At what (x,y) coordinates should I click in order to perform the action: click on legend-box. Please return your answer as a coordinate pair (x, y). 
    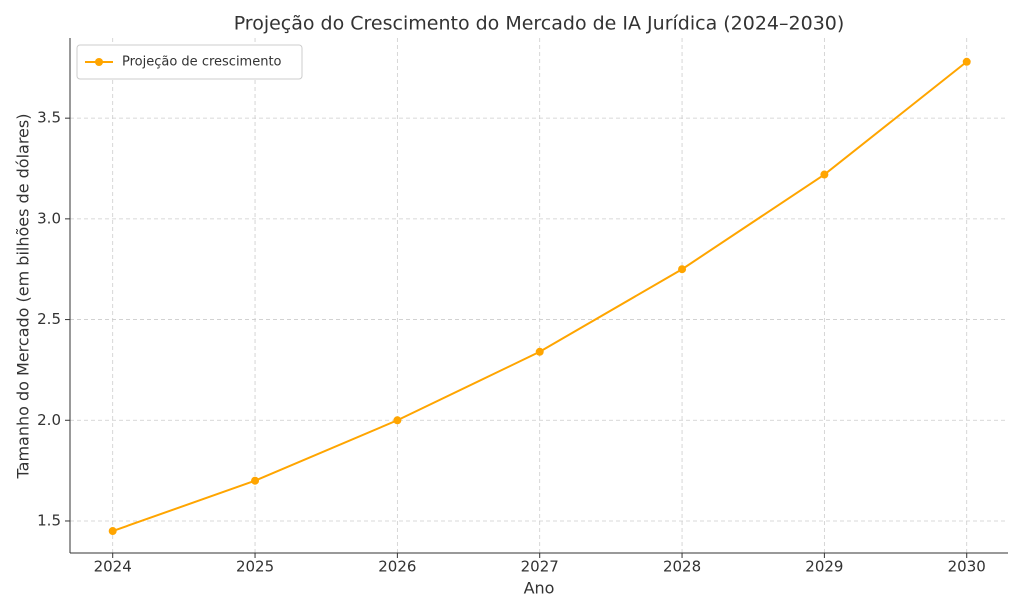
    Looking at the image, I should click on (189, 62).